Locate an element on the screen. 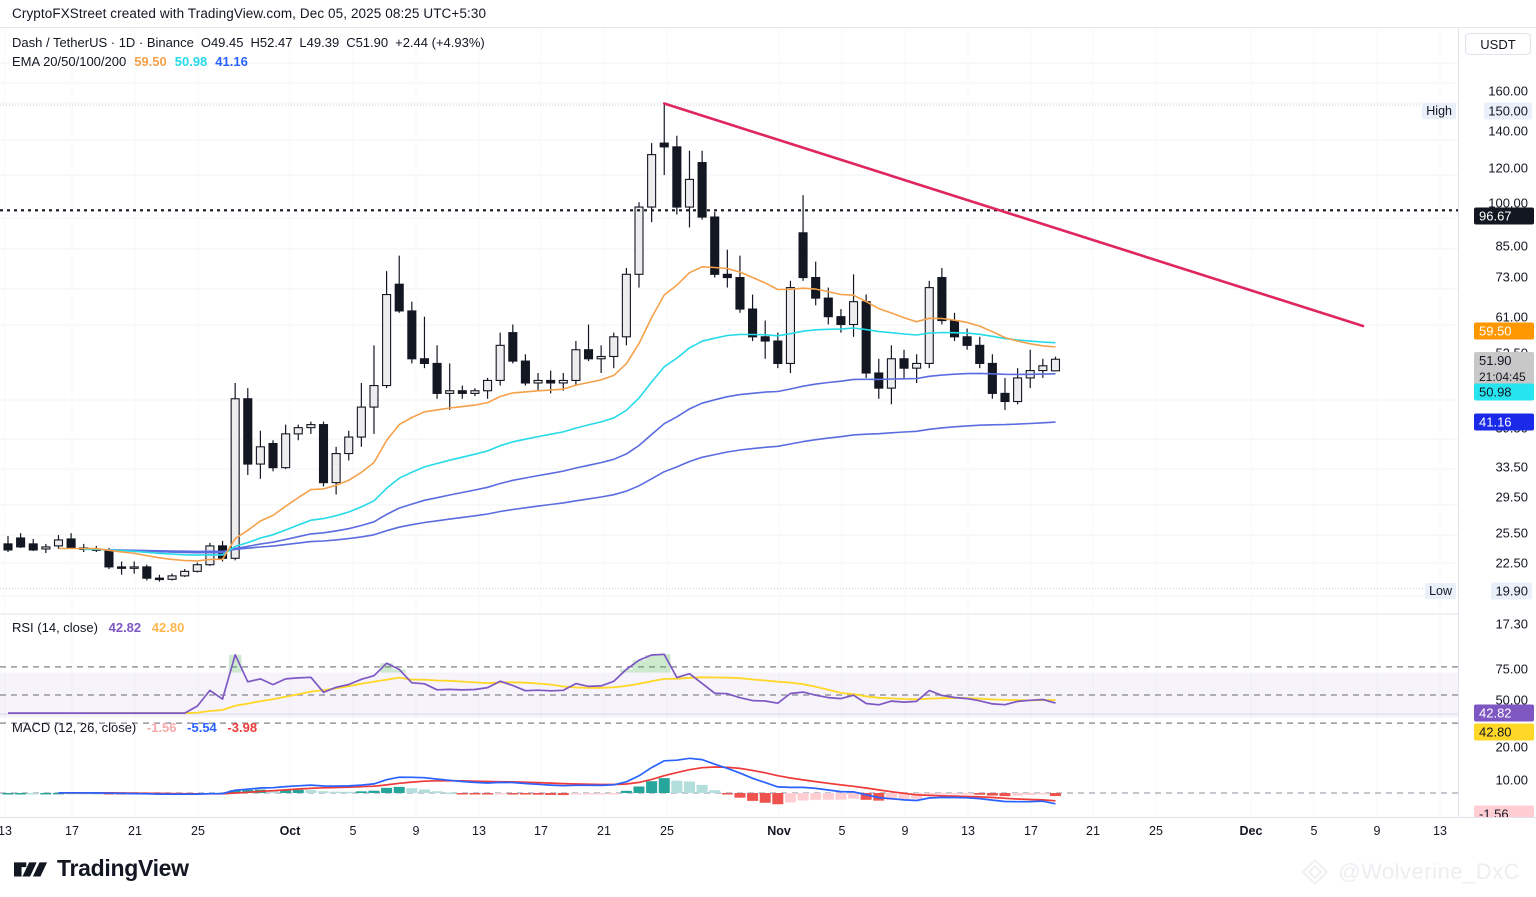 The height and width of the screenshot is (897, 1536). tradingview-logo: TradingView is located at coordinates (101, 868).